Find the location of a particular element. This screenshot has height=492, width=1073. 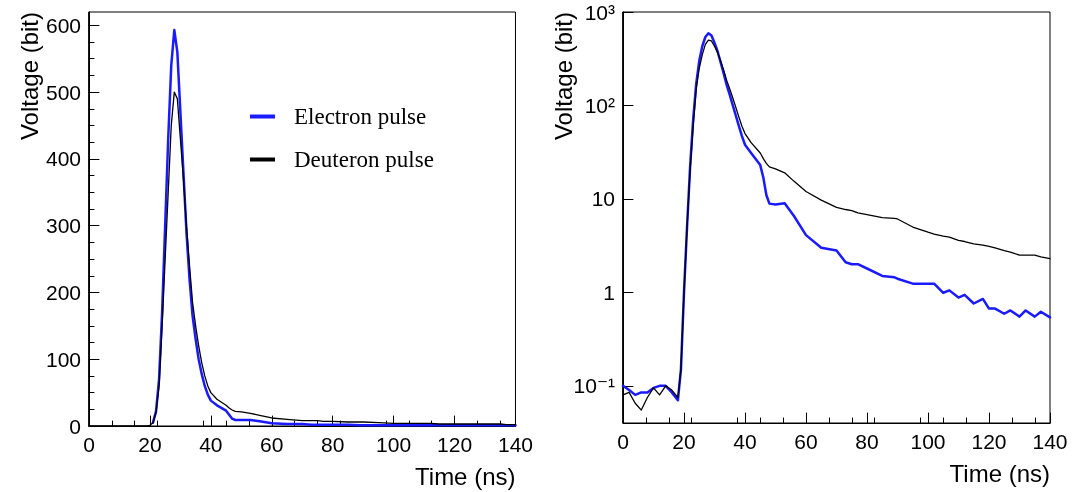

y-tick-label: 0 is located at coordinates (75, 426).